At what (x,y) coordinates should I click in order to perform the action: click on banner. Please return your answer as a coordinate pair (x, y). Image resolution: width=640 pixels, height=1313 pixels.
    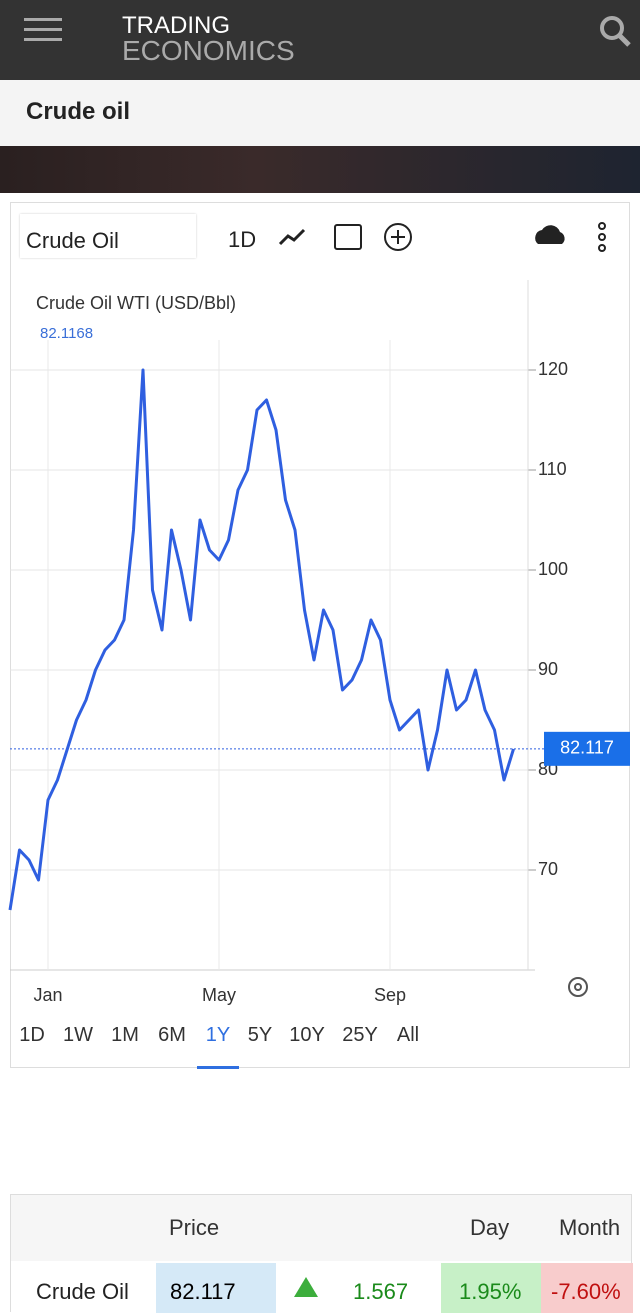
    Looking at the image, I should click on (320, 169).